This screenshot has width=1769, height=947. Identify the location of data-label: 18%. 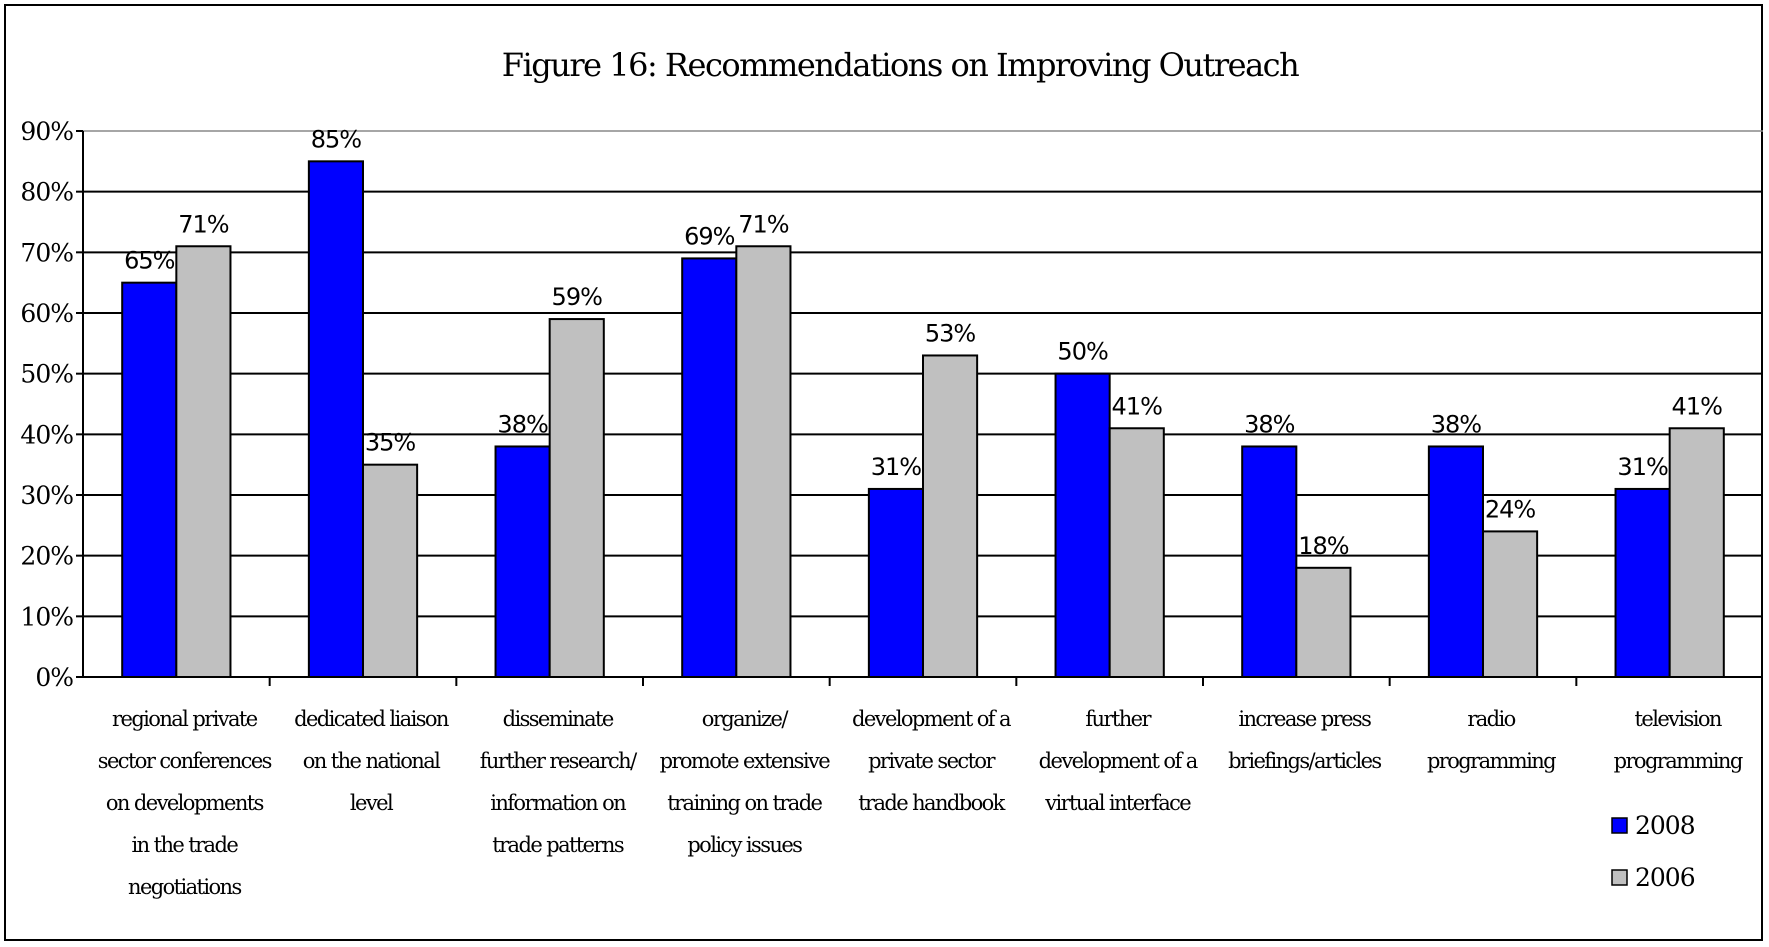
(1323, 546).